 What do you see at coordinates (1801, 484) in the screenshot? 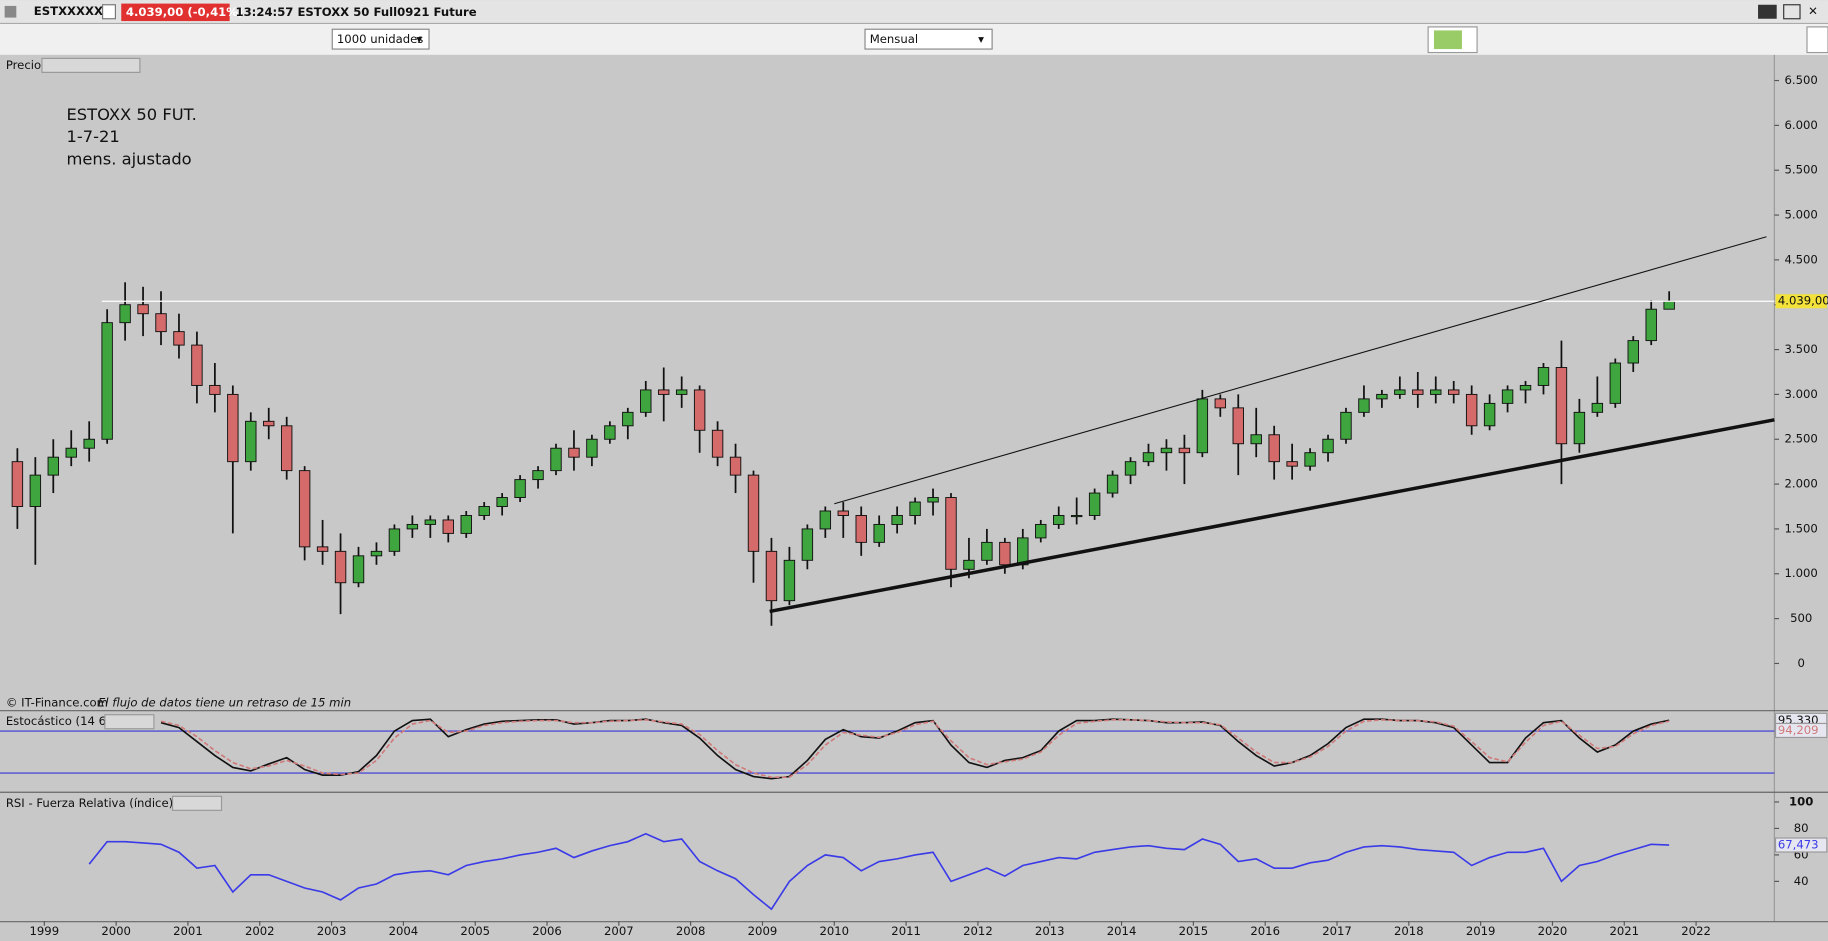
I see `y-tick-label: 2.000` at bounding box center [1801, 484].